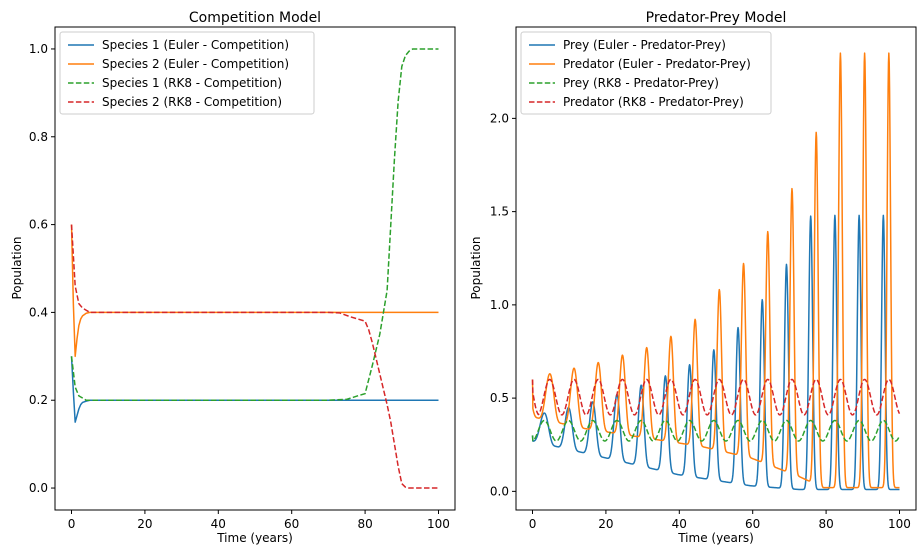  I want to click on legend-entry: Species 2 (Euler - Competition), so click(195, 64).